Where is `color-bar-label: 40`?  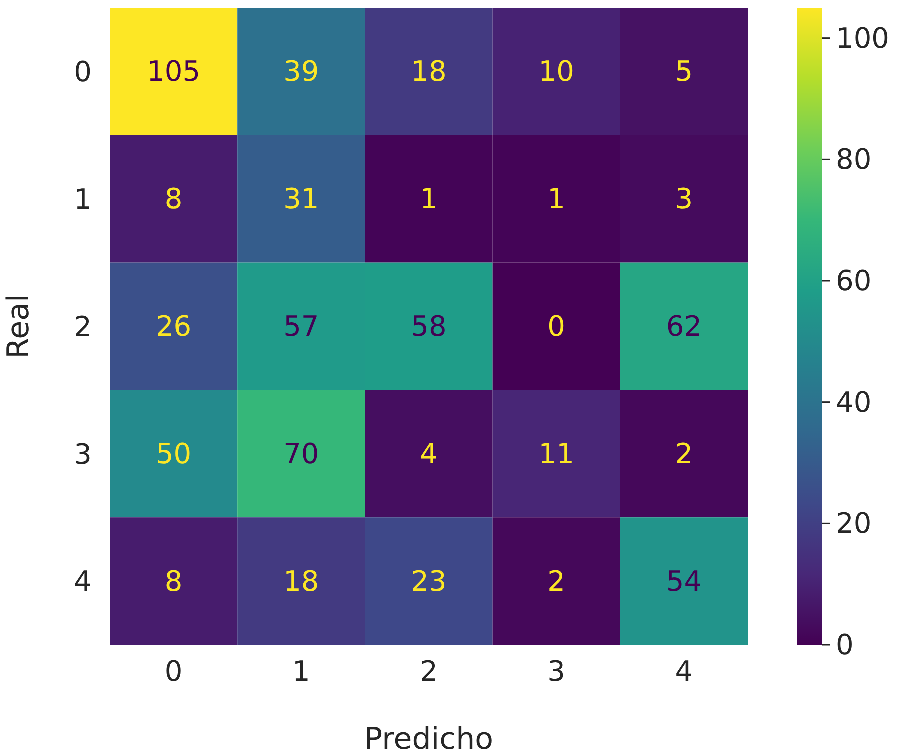 color-bar-label: 40 is located at coordinates (854, 402).